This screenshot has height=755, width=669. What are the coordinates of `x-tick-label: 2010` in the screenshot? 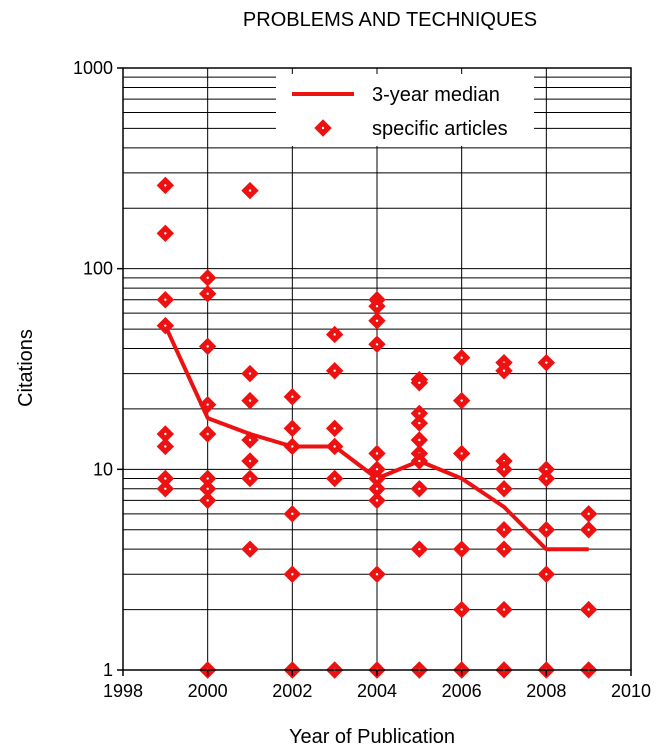 It's located at (631, 691).